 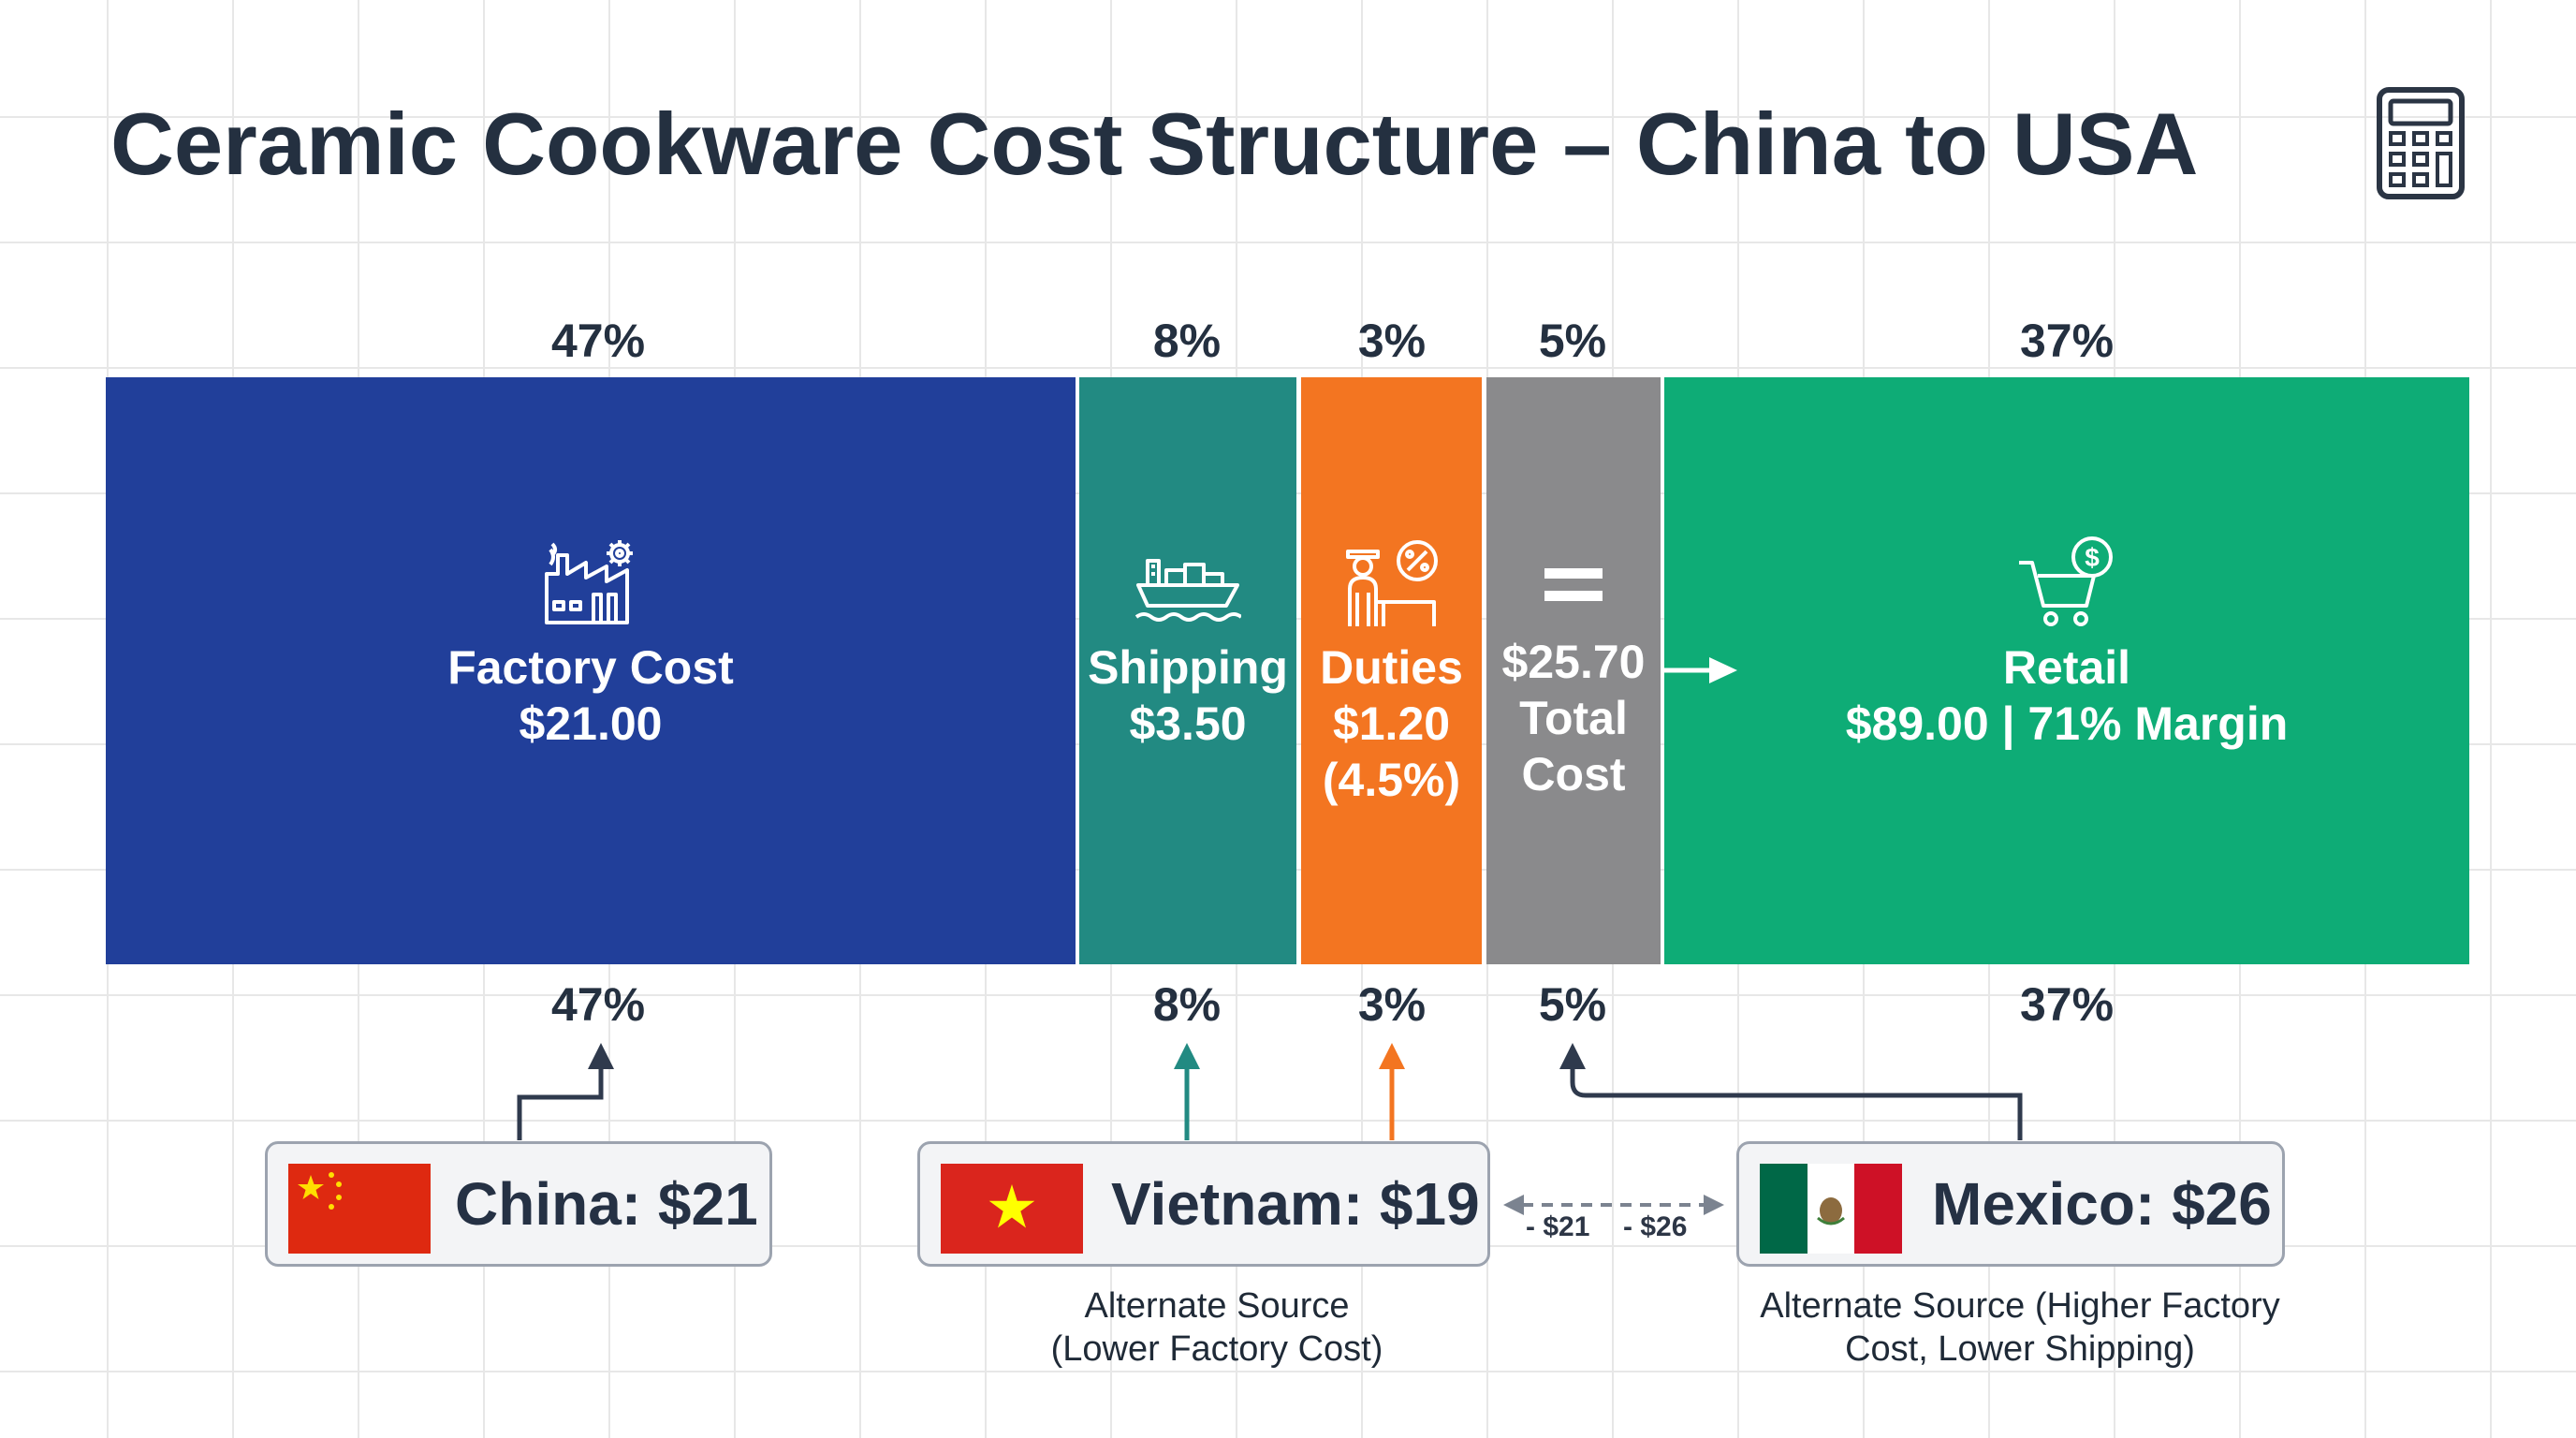 What do you see at coordinates (1572, 1004) in the screenshot?
I see `total-cost-percent-bottom: 5%` at bounding box center [1572, 1004].